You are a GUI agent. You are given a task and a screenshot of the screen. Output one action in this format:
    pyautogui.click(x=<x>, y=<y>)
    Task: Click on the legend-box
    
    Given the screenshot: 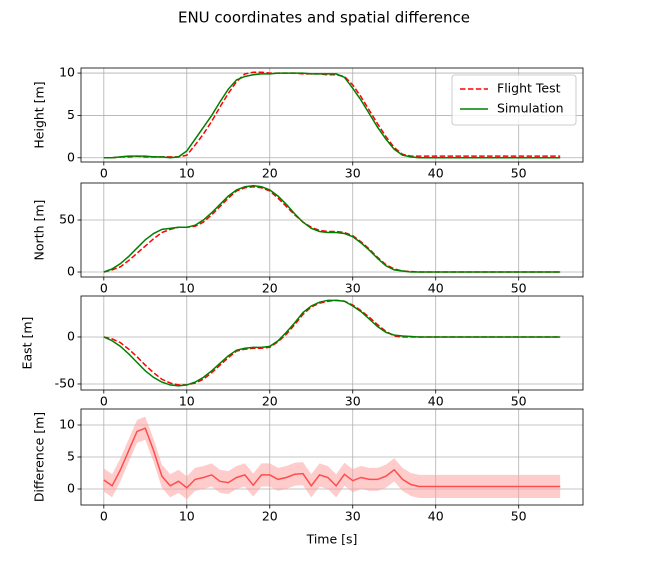 What is the action you would take?
    pyautogui.click(x=514, y=100)
    